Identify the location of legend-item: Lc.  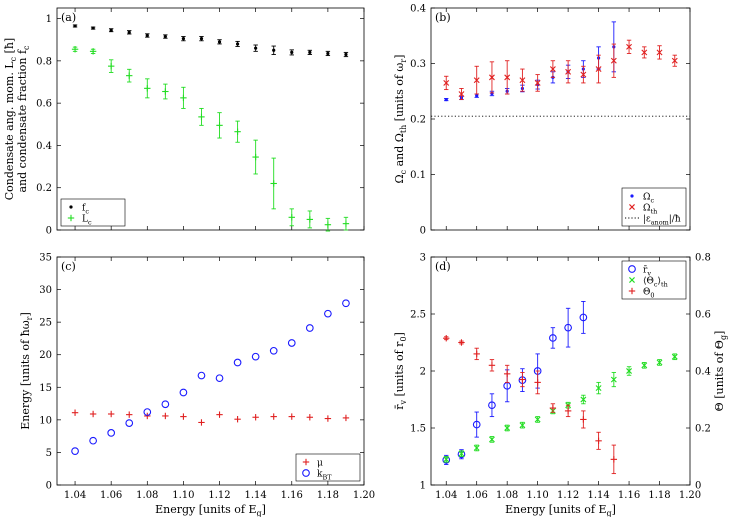
(79, 220).